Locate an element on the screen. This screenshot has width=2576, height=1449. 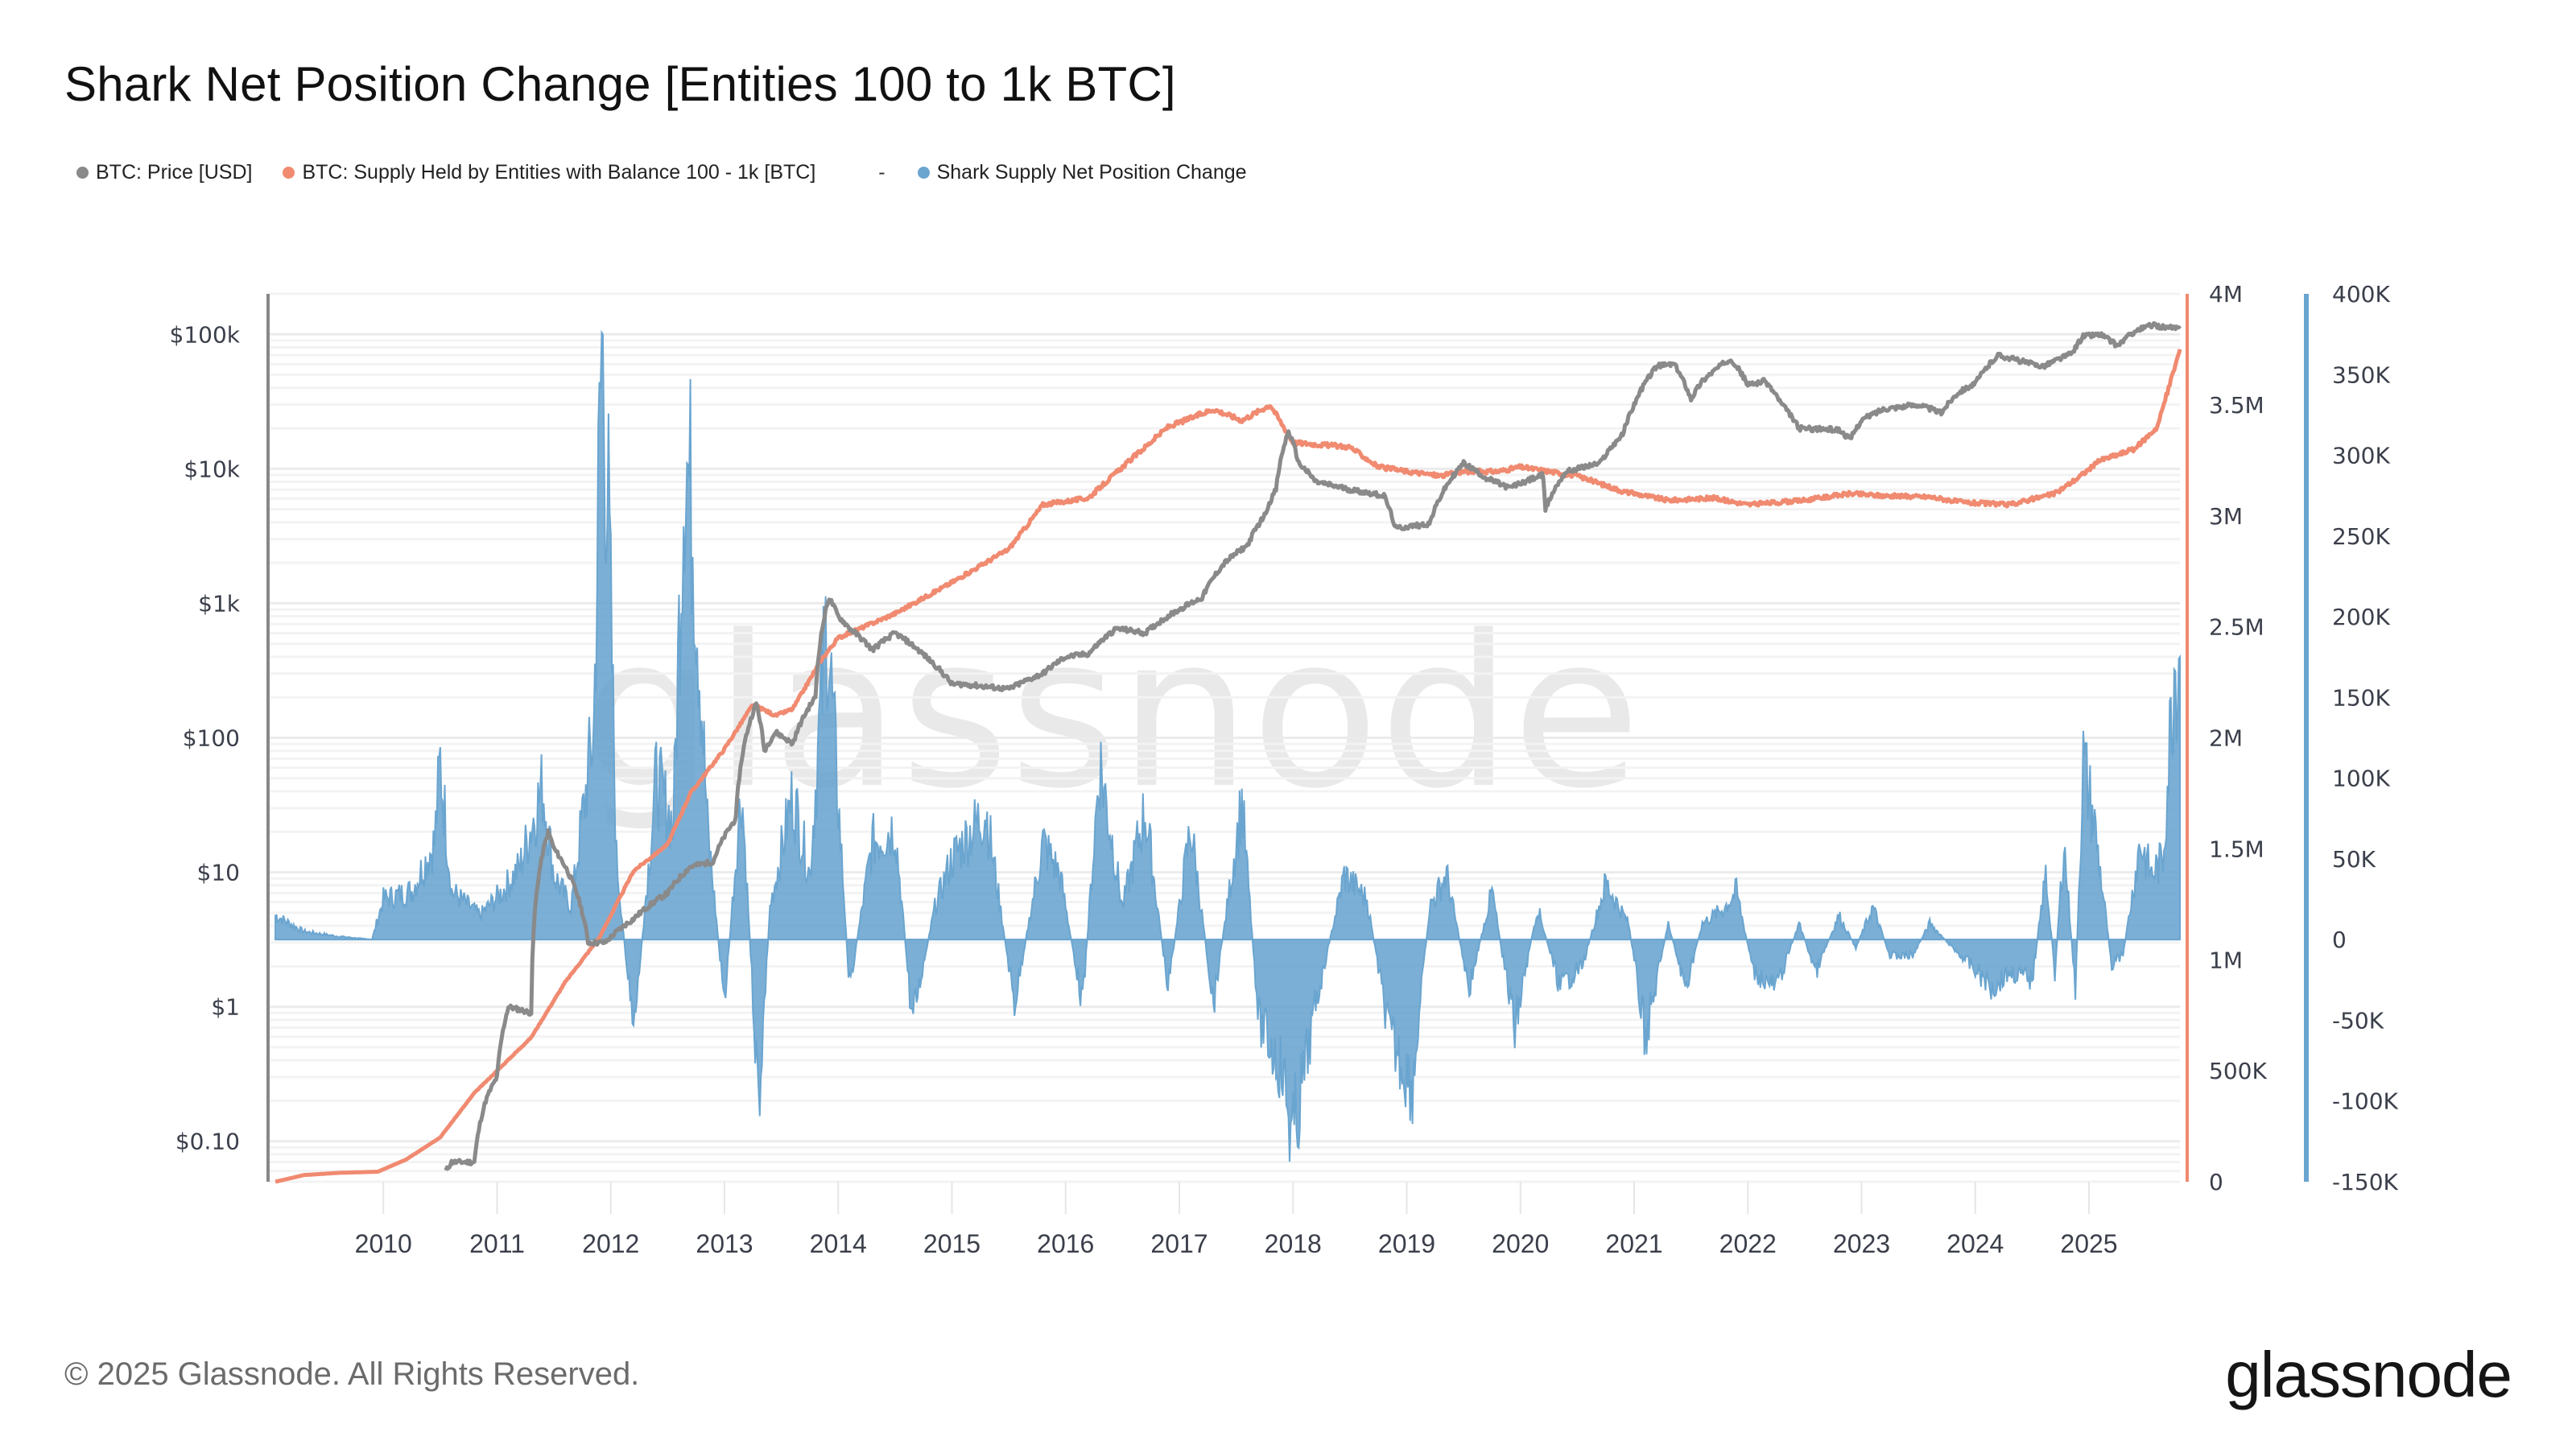
x-tick-label: 2018 is located at coordinates (1293, 1243).